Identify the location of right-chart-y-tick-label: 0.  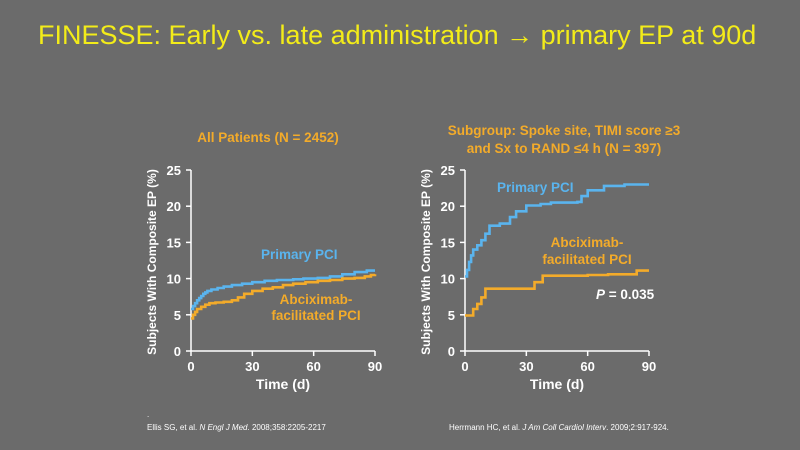
(451, 351).